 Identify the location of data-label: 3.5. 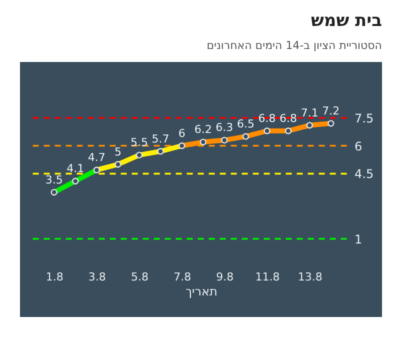
(54, 179).